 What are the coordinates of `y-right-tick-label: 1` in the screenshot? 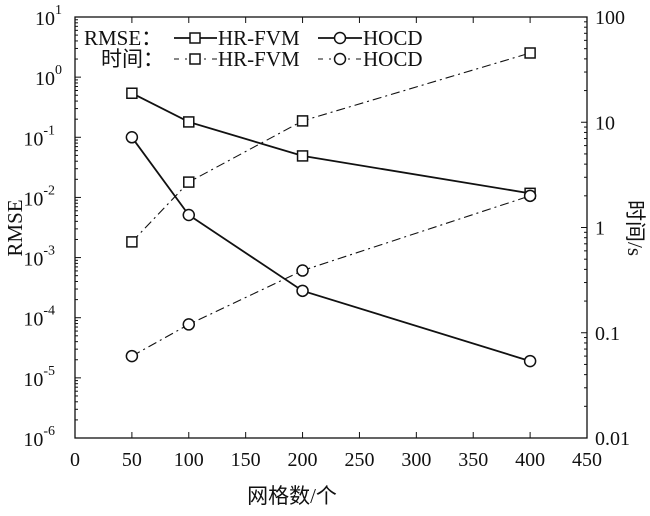 It's located at (600, 229).